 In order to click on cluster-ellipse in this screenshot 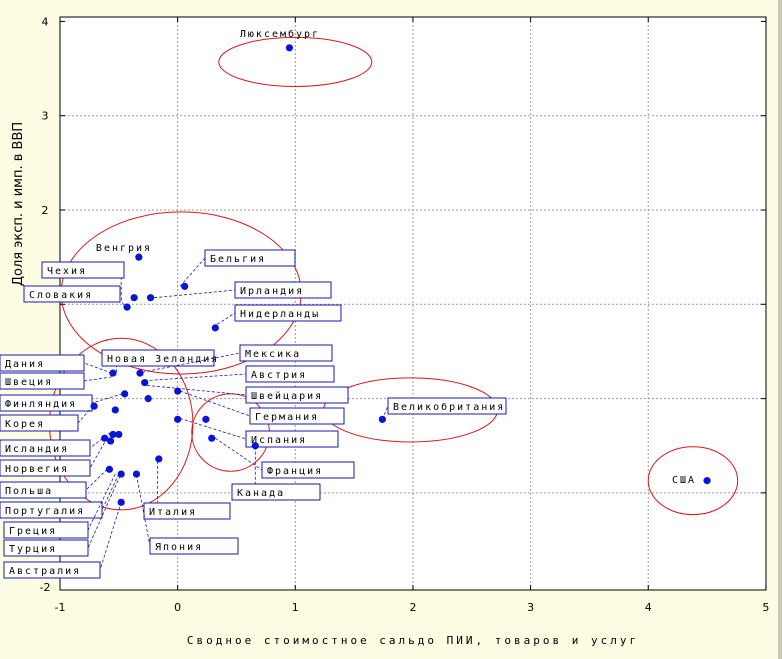, I will do `click(295, 61)`.